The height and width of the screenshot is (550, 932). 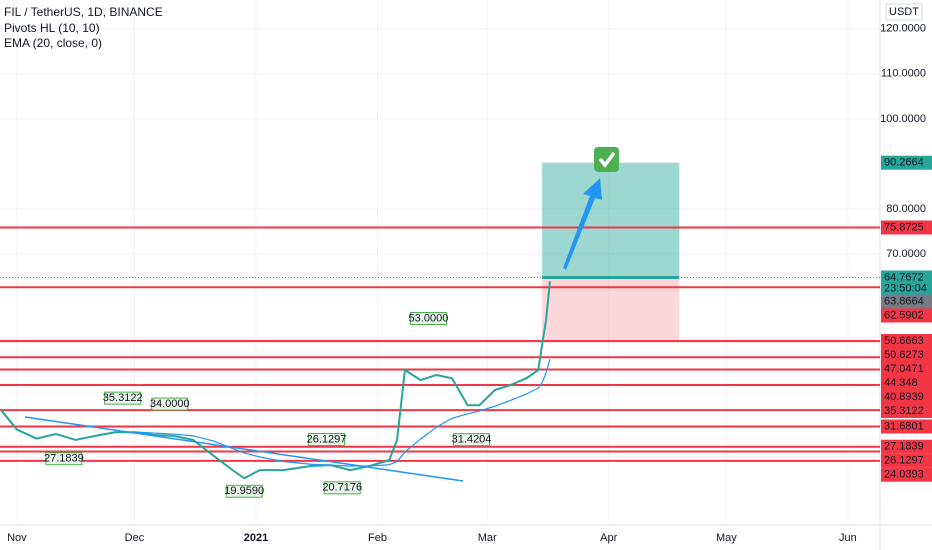 I want to click on x-tick-label: Dec, so click(x=135, y=538).